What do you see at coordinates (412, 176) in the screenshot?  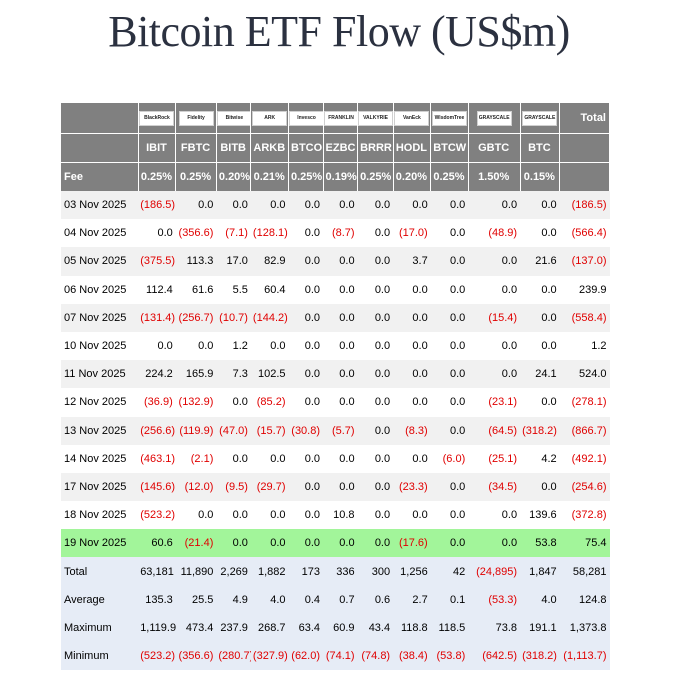 I see `fee-value: 0.20%` at bounding box center [412, 176].